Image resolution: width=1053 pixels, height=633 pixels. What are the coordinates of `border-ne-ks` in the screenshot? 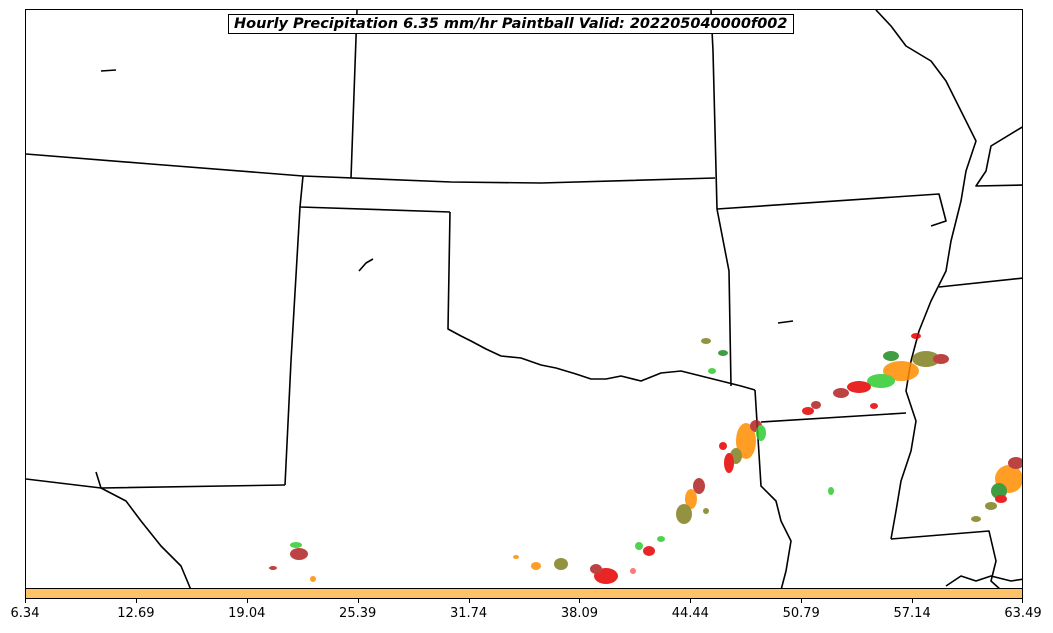 It's located at (371, 168).